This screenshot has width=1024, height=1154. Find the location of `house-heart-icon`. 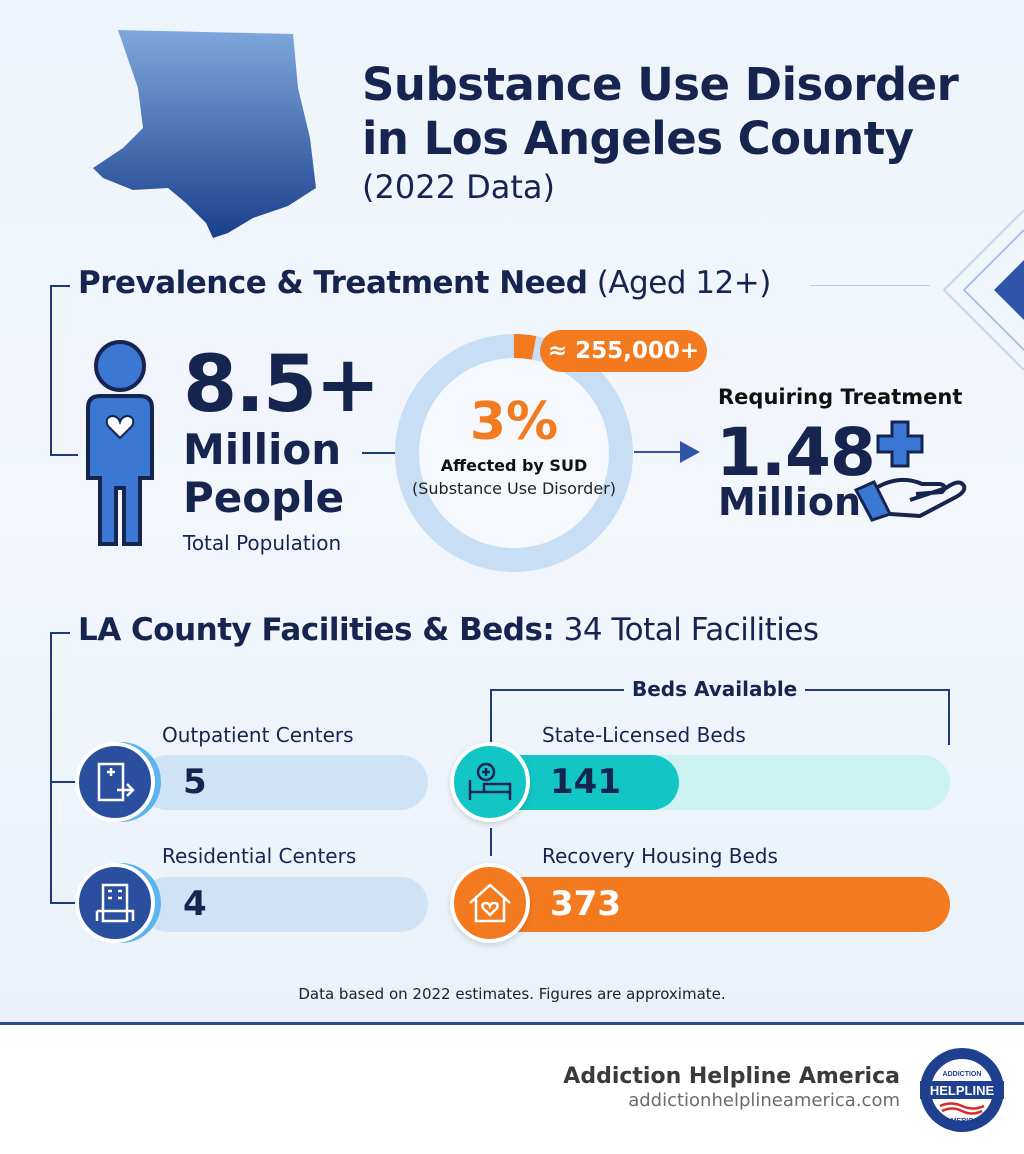

house-heart-icon is located at coordinates (490, 903).